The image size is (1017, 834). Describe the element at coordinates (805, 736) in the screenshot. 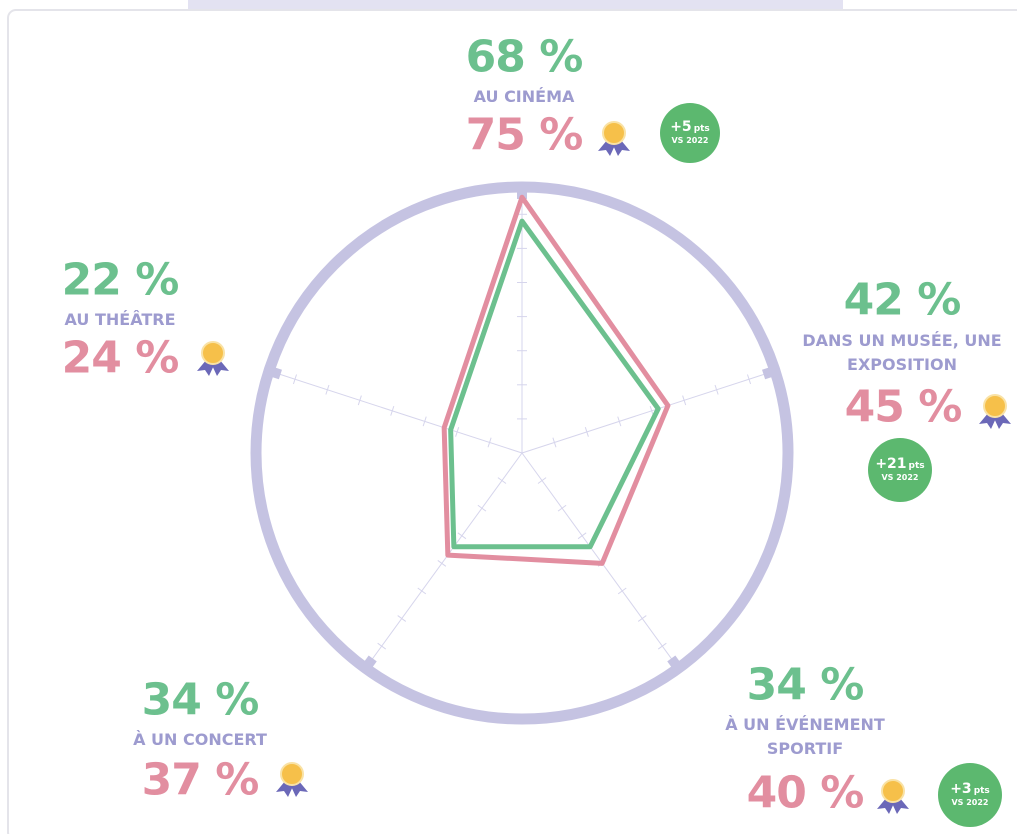

I see `category-label: À UN ÉVÉNEMENT SPORTIF` at that location.